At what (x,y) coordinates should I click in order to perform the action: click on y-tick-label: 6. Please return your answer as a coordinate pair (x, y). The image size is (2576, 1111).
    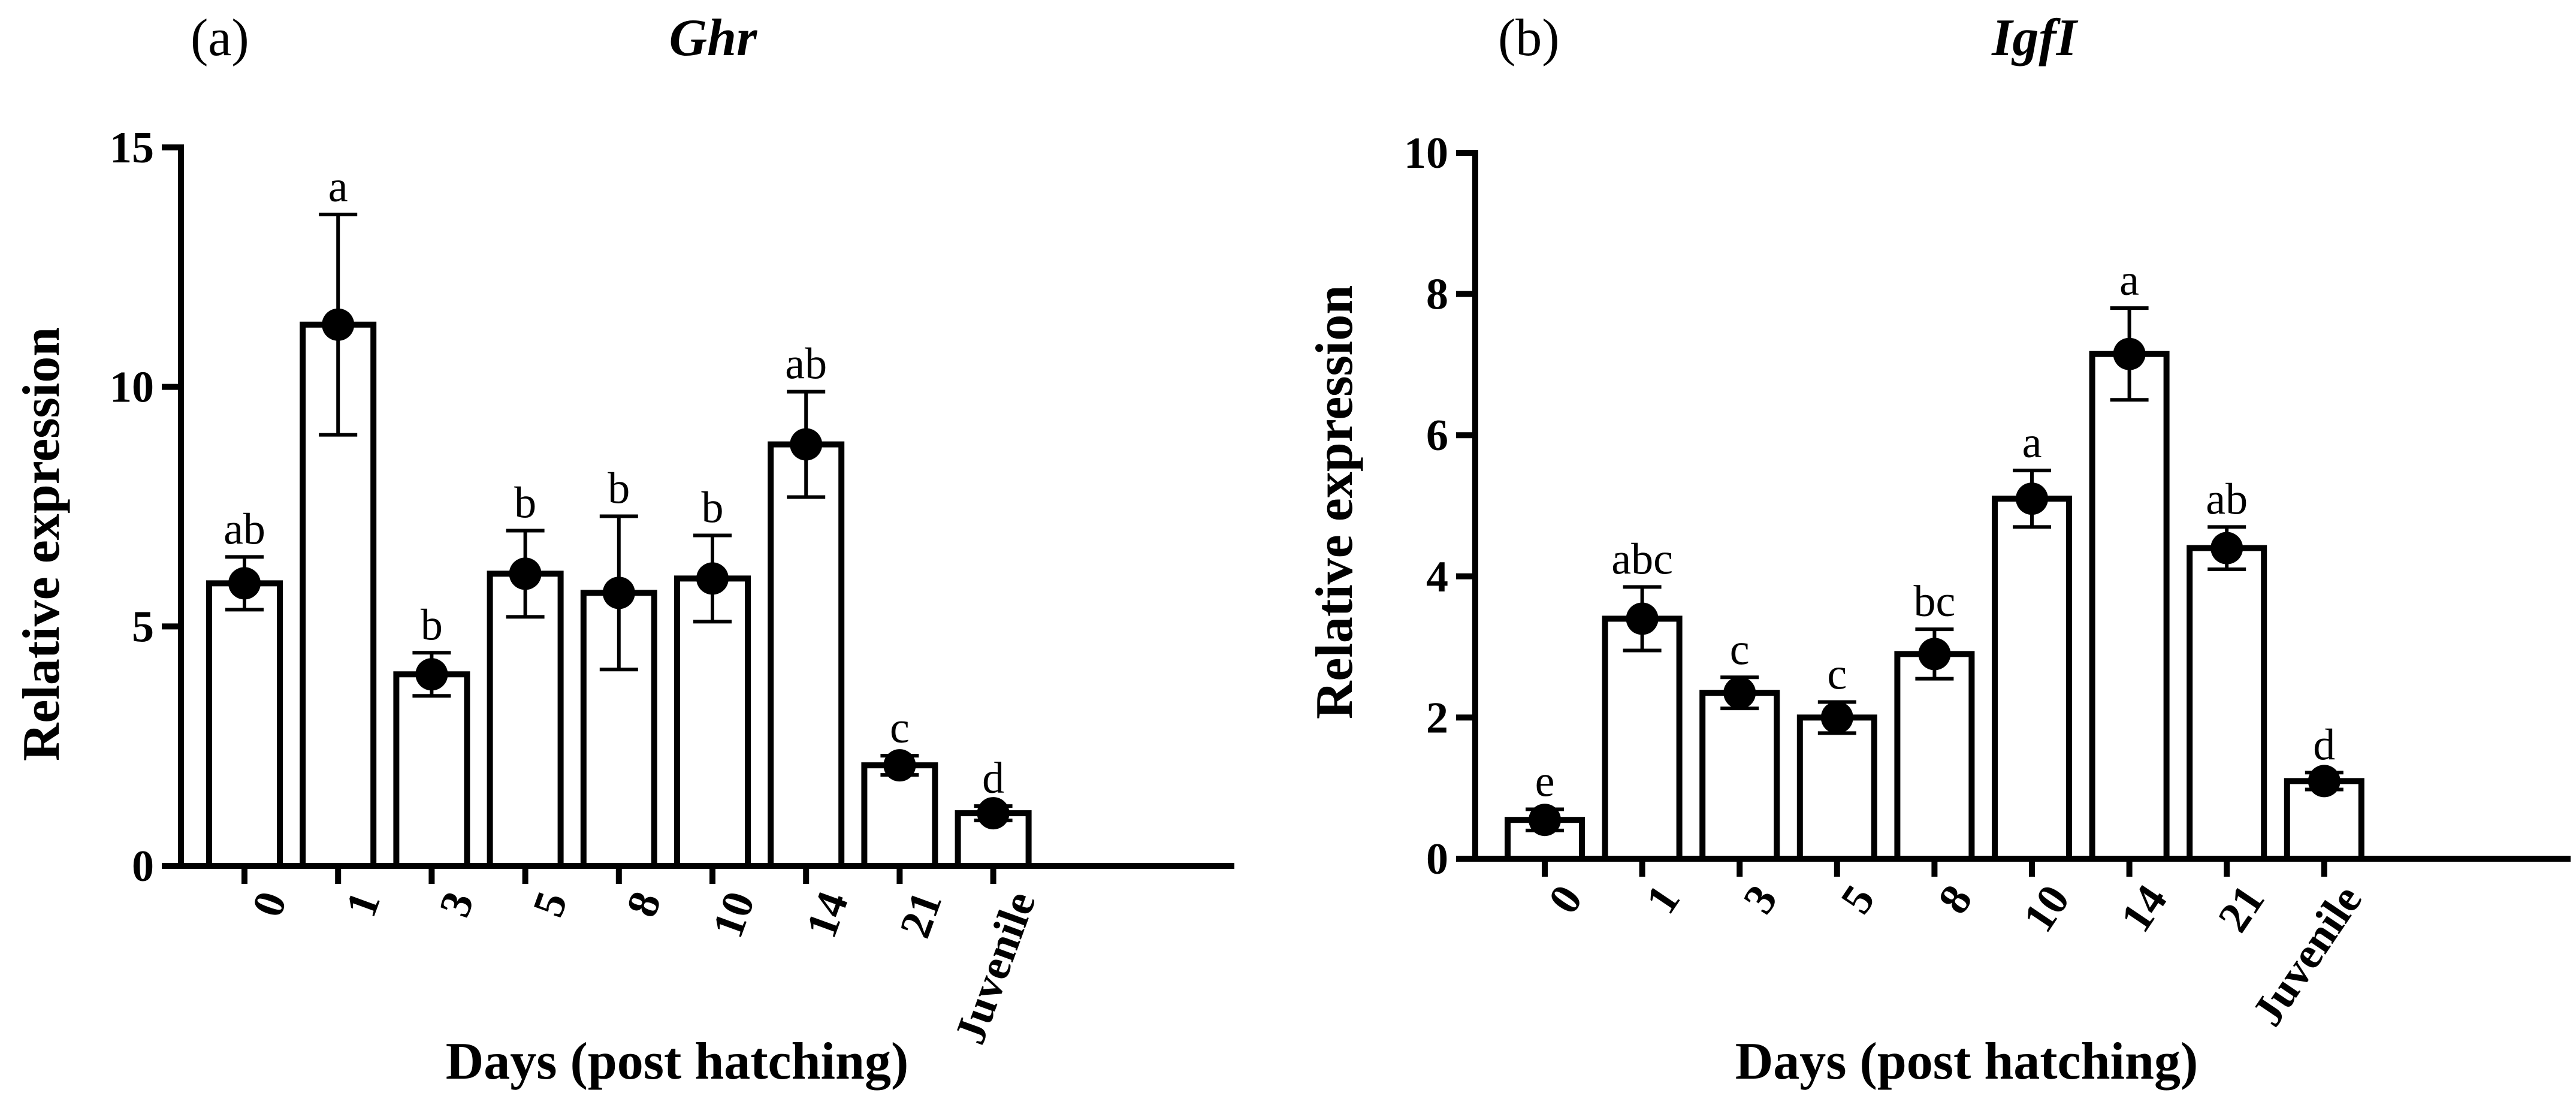
    Looking at the image, I should click on (1437, 435).